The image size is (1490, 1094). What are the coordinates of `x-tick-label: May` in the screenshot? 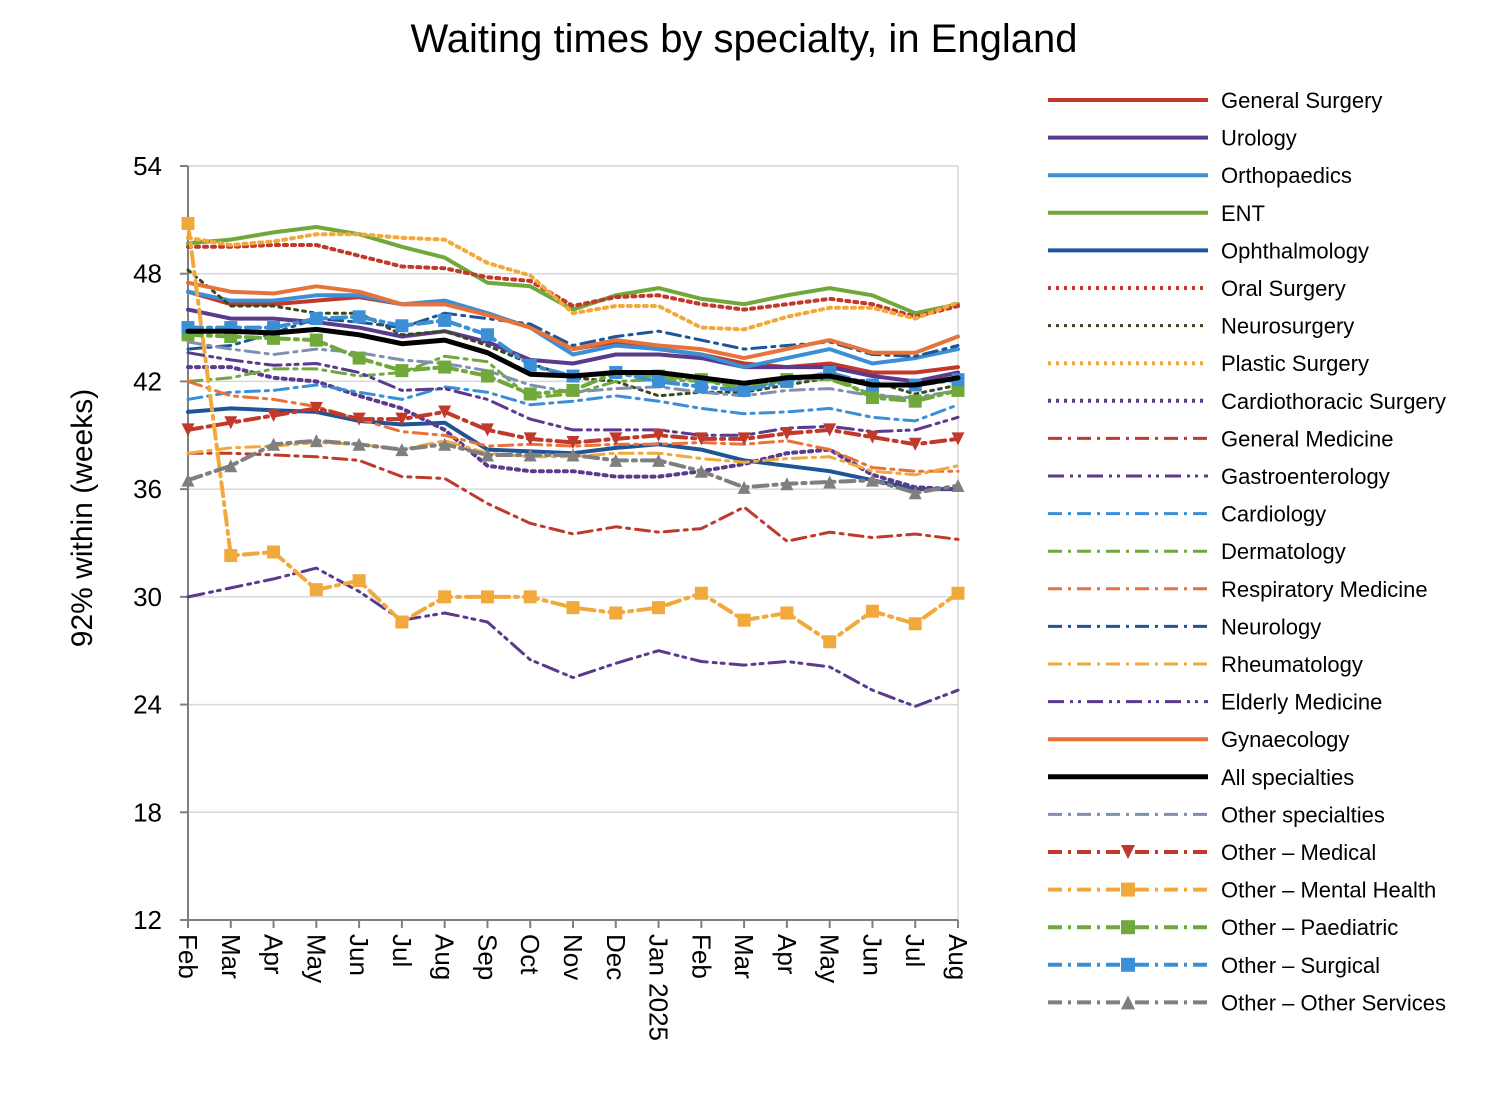 It's located at (830, 958).